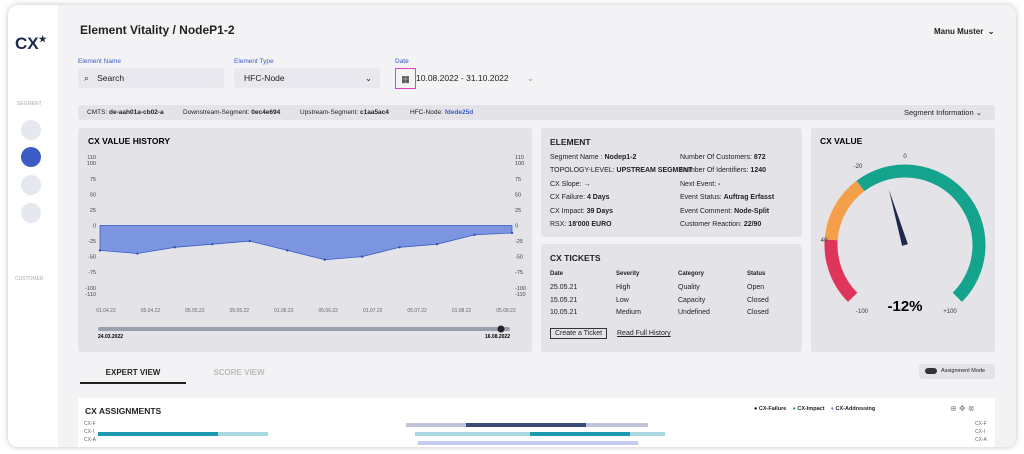 The image size is (1024, 454). Describe the element at coordinates (564, 312) in the screenshot. I see `cell: 10.05.21` at that location.